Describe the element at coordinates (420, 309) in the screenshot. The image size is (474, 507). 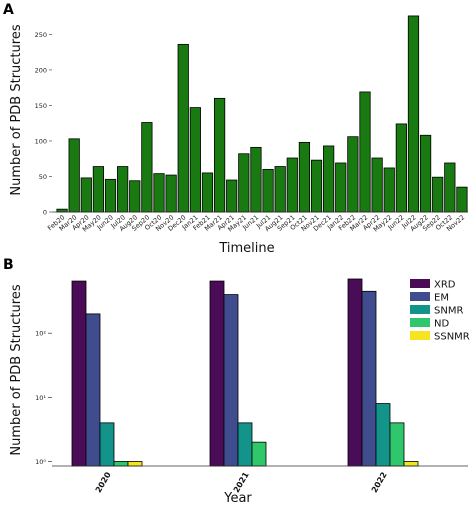
I see `legend-swatch-SNMR` at that location.